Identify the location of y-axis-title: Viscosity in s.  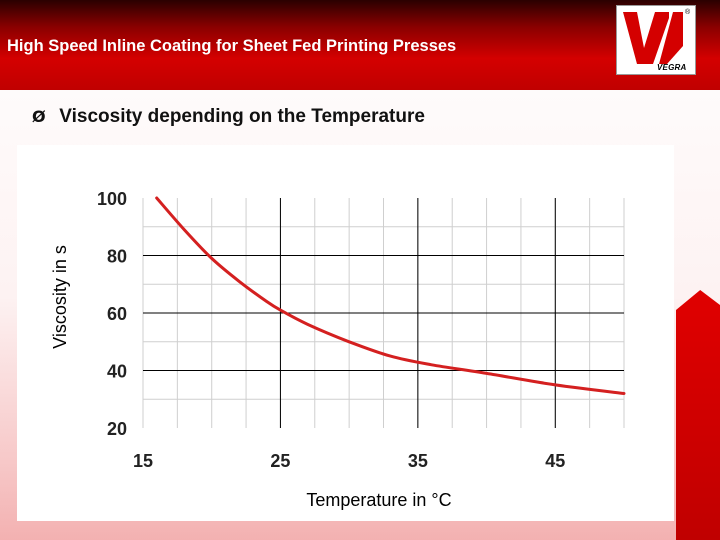
(60, 297).